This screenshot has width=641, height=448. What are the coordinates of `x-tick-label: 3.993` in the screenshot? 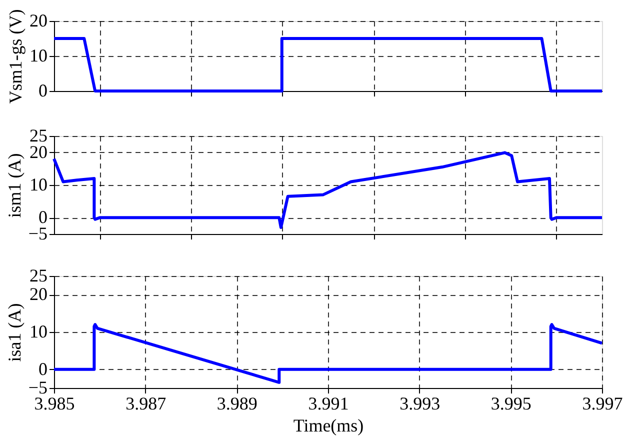 It's located at (420, 404).